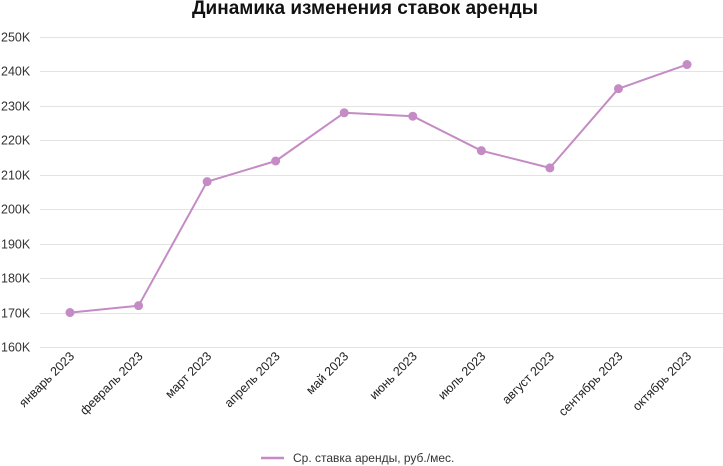 Image resolution: width=723 pixels, height=466 pixels. What do you see at coordinates (662, 381) in the screenshot?
I see `x-tick-label: октябрь 2023` at bounding box center [662, 381].